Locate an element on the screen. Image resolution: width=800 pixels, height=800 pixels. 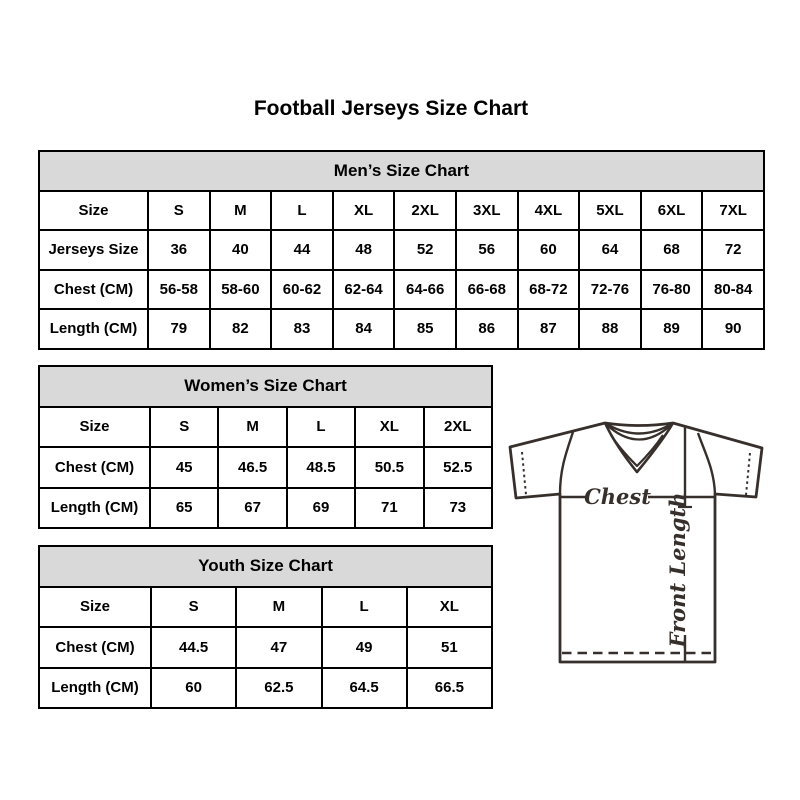
chest-label: Chest is located at coordinates (617, 496).